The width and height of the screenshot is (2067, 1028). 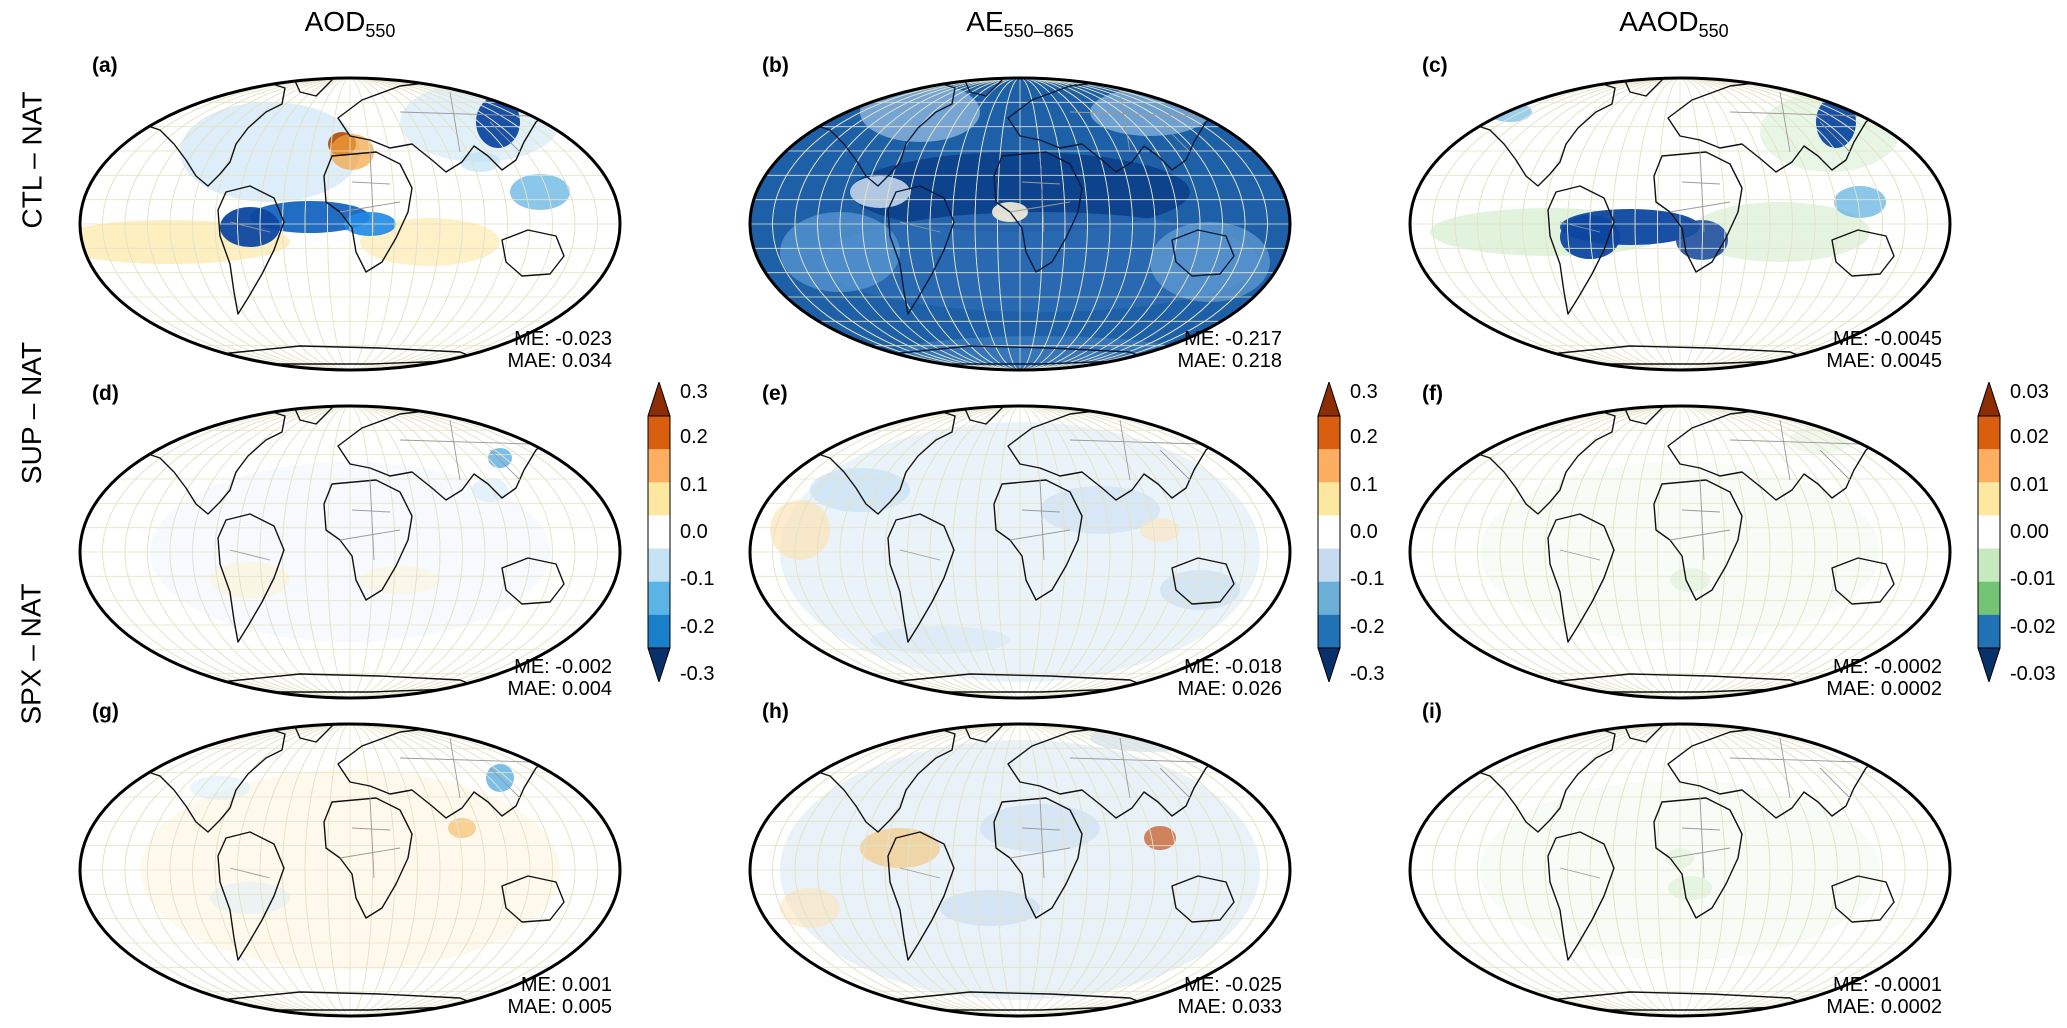 I want to click on colorbar-frame, so click(x=1329, y=532).